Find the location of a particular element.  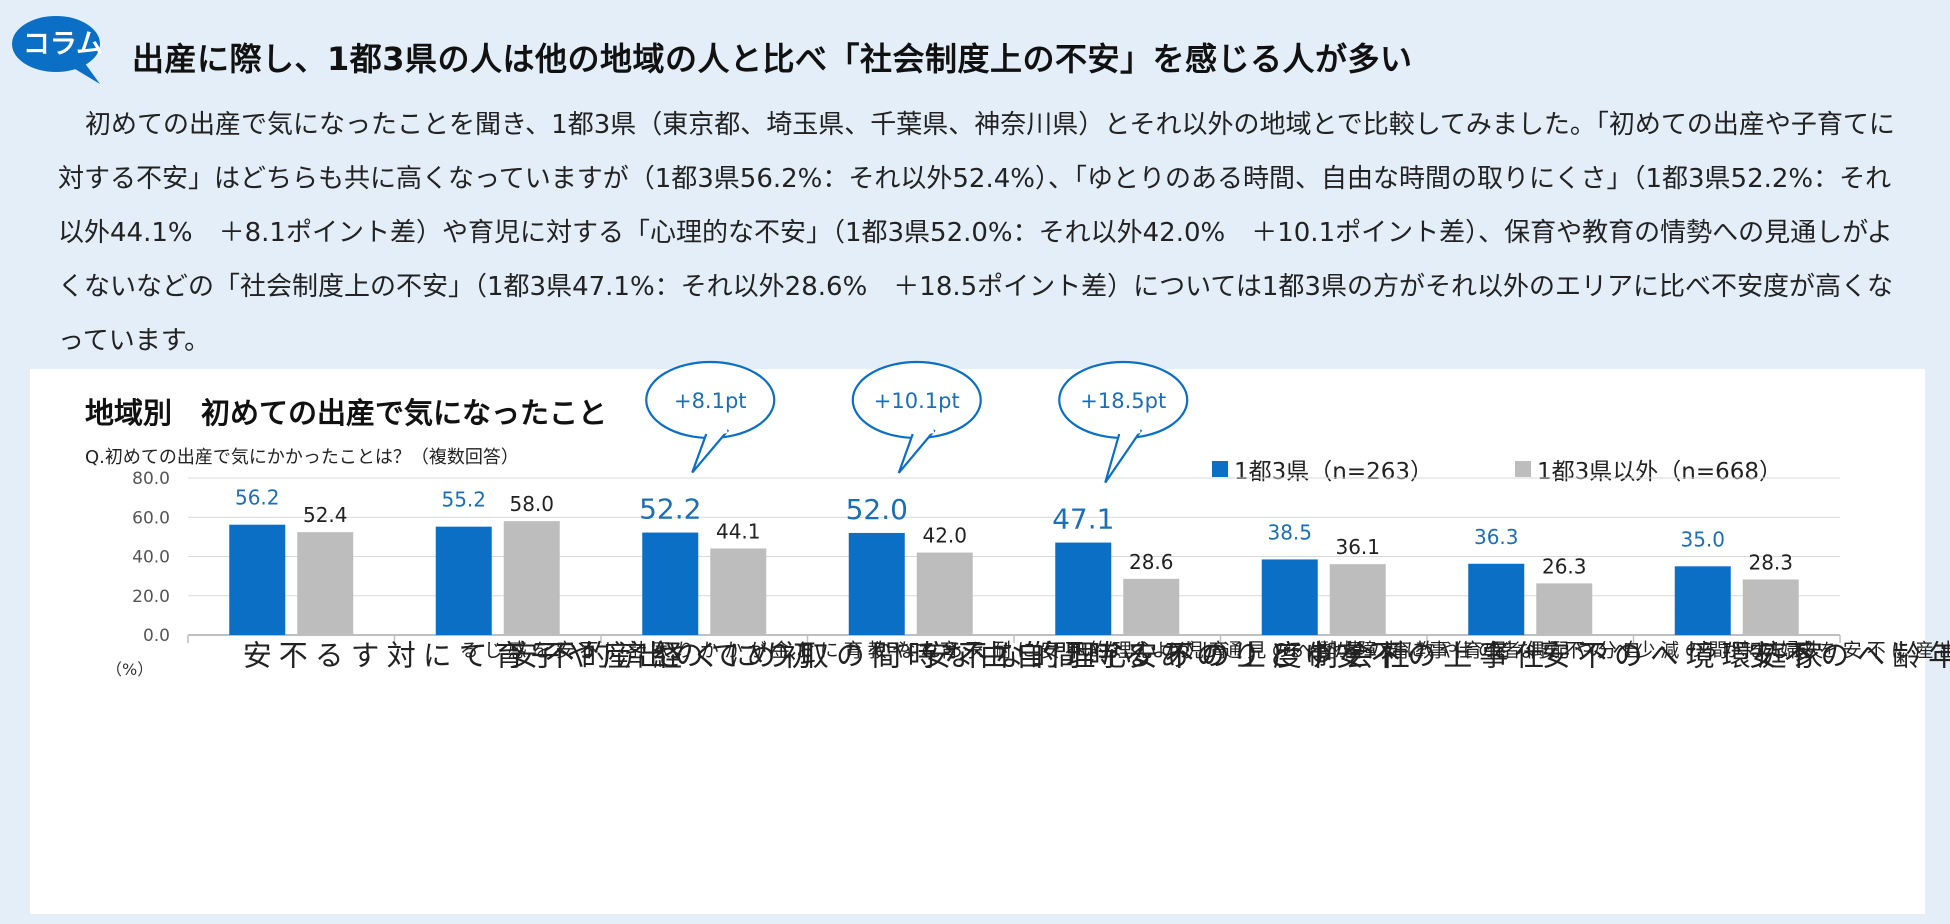

badge-tail is located at coordinates (85, 73).